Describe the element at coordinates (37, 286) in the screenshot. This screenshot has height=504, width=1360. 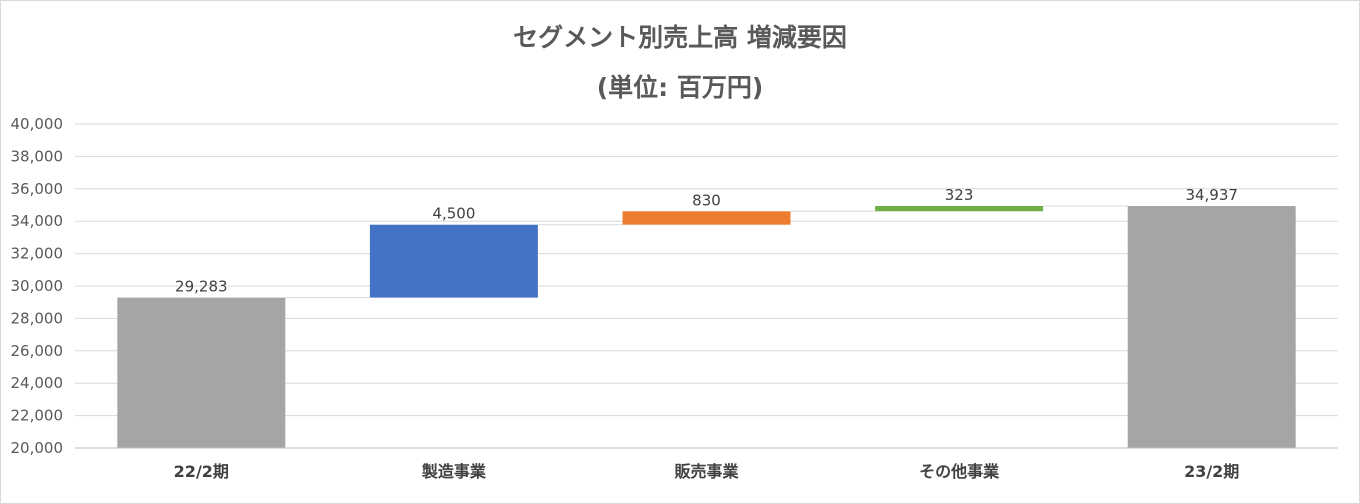
I see `y-tick-label: 30,000` at that location.